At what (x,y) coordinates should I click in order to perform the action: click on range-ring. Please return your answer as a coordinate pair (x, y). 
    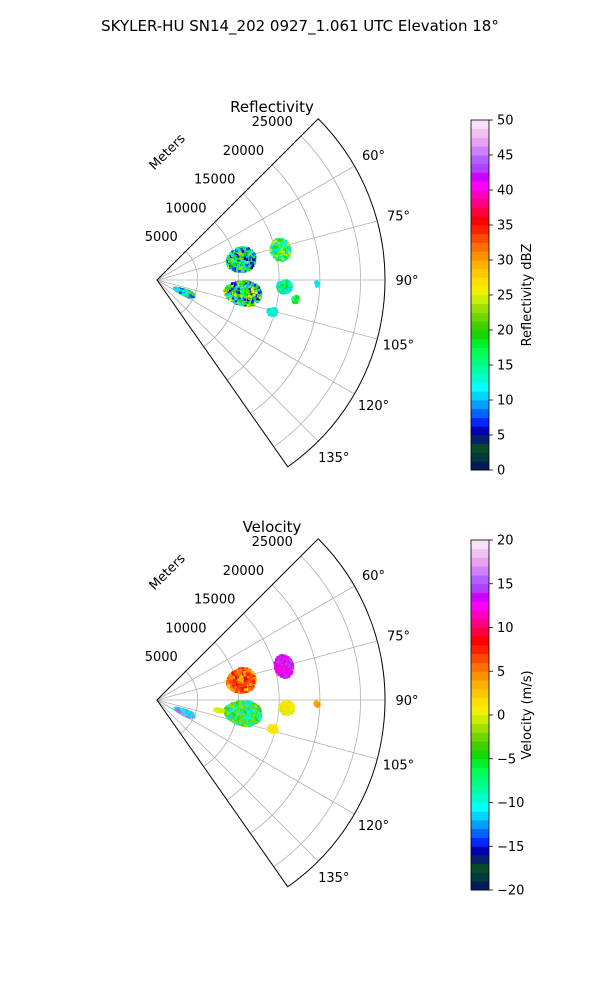
    Looking at the image, I should click on (285, 709).